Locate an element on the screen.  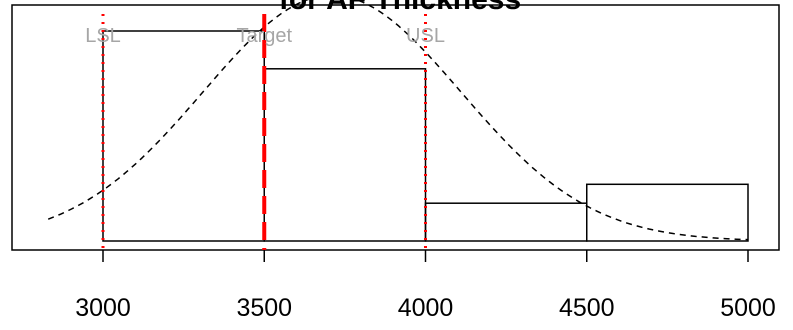
x-tick-label-3000: 3000 is located at coordinates (103, 308).